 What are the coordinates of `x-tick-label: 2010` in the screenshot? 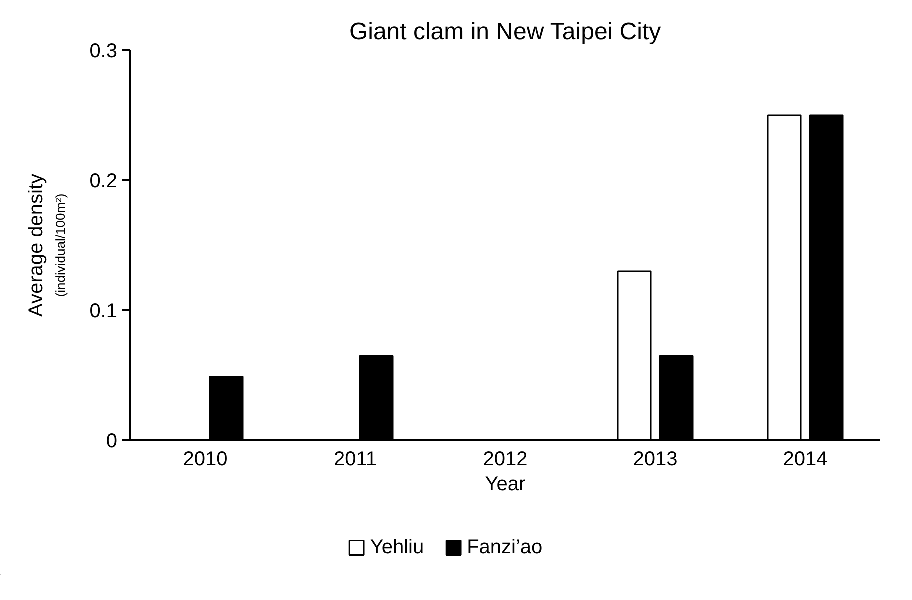 It's located at (205, 459).